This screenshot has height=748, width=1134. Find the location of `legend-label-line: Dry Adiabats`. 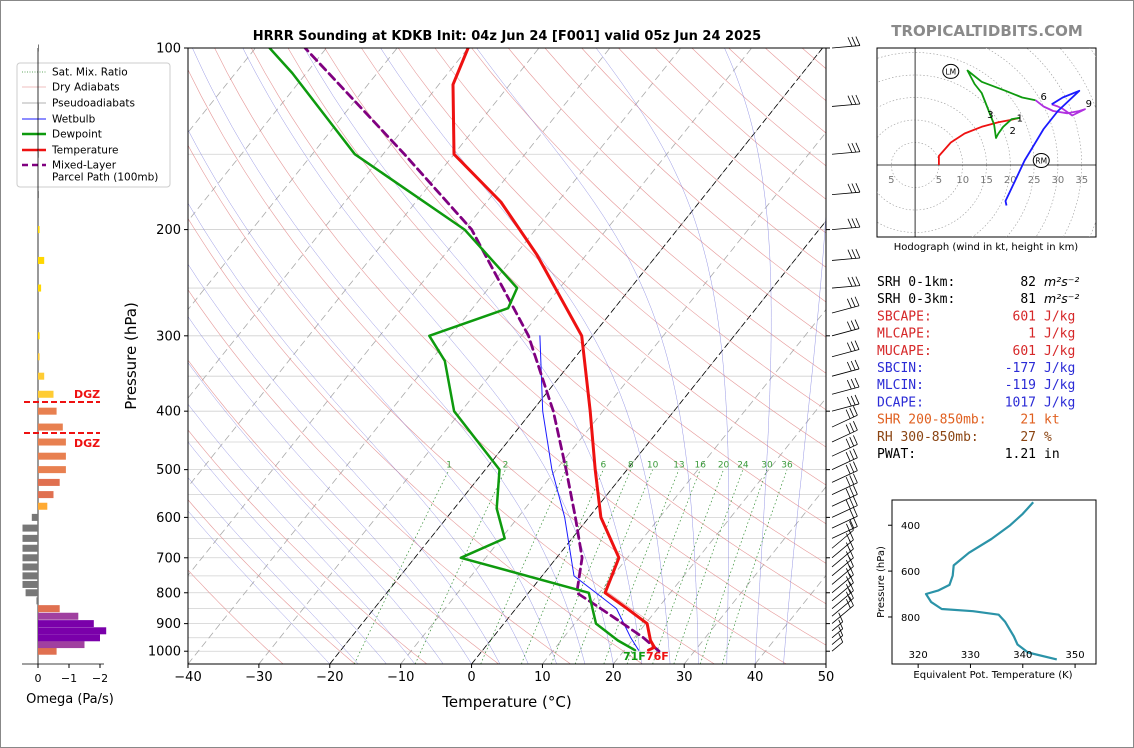

legend-label-line: Dry Adiabats is located at coordinates (86, 88).